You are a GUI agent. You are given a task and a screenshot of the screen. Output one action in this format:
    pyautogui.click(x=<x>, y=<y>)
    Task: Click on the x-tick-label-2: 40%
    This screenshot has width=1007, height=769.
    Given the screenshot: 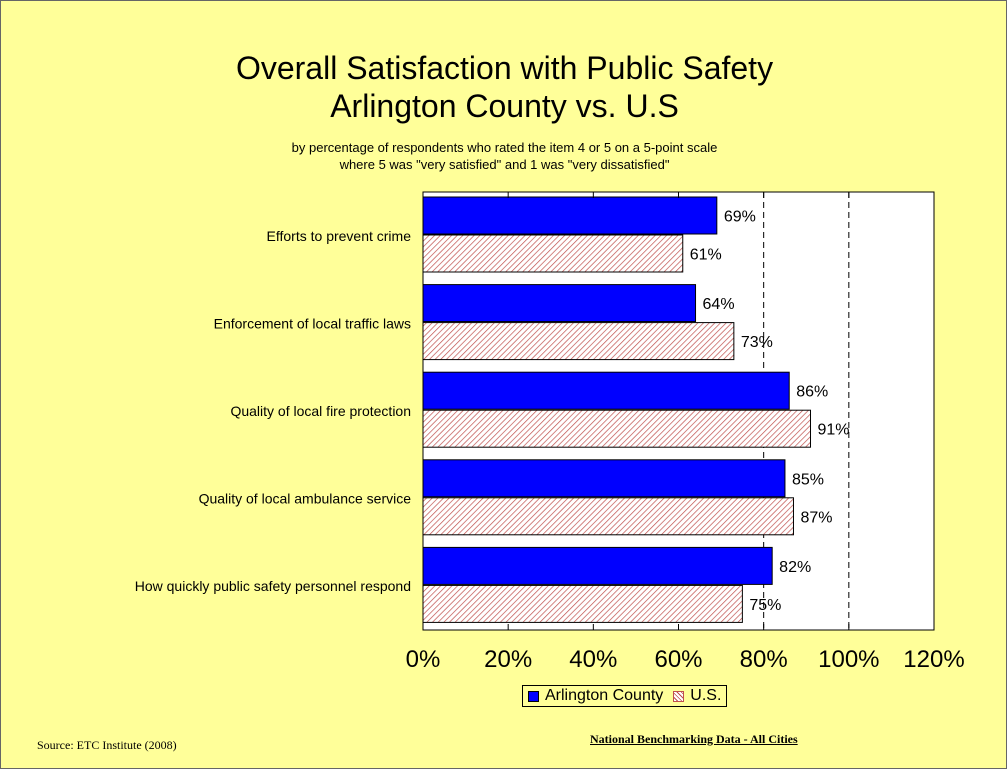 What is the action you would take?
    pyautogui.click(x=593, y=659)
    